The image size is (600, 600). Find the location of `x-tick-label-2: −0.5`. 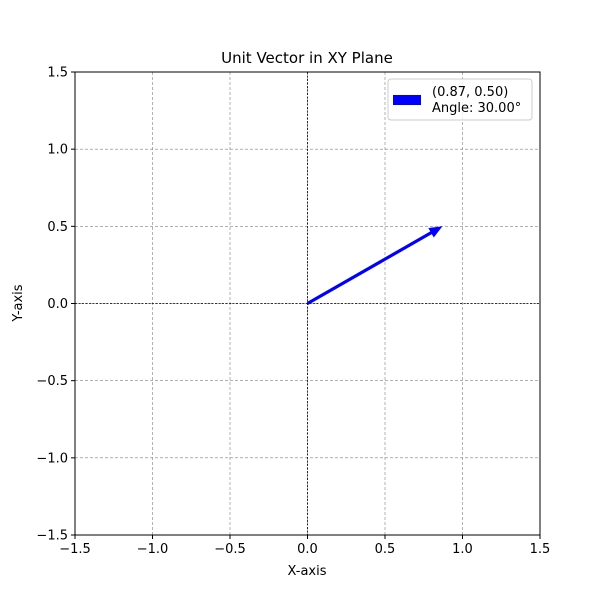

x-tick-label-2: −0.5 is located at coordinates (230, 549).